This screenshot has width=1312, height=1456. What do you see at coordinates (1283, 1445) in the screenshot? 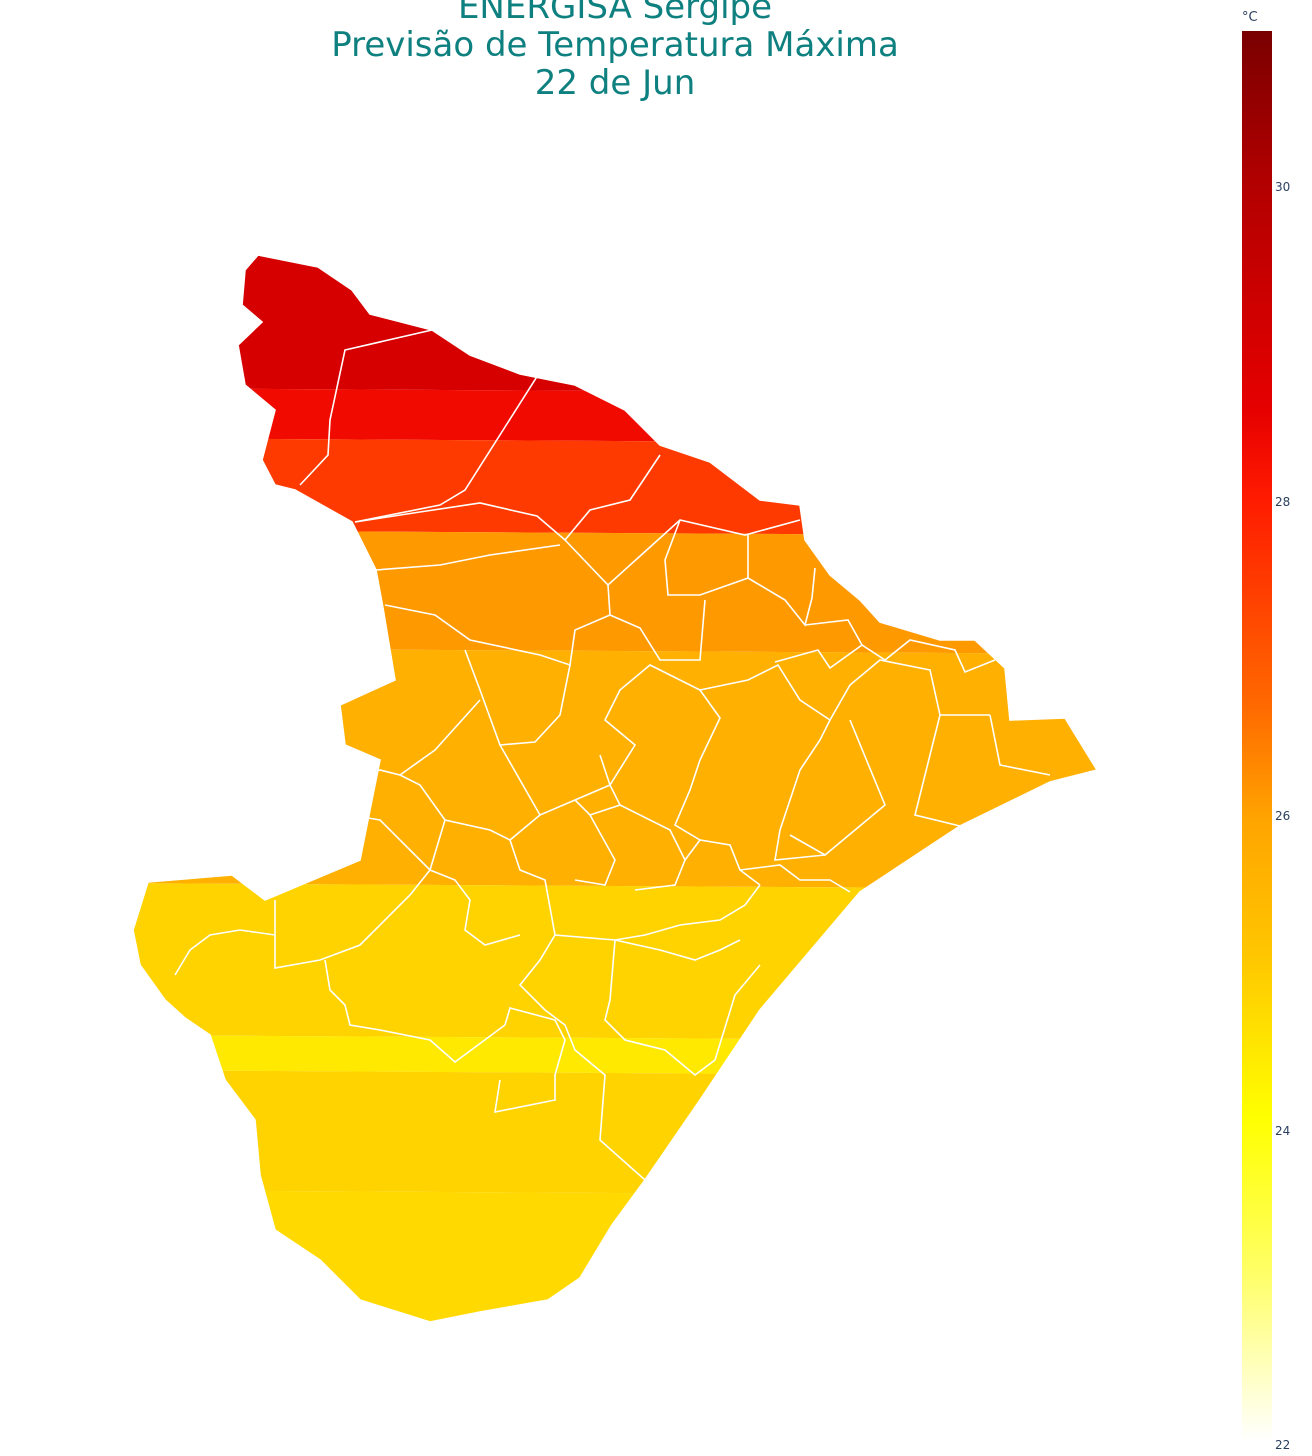
I see `colorbar-tick-22: 22` at bounding box center [1283, 1445].